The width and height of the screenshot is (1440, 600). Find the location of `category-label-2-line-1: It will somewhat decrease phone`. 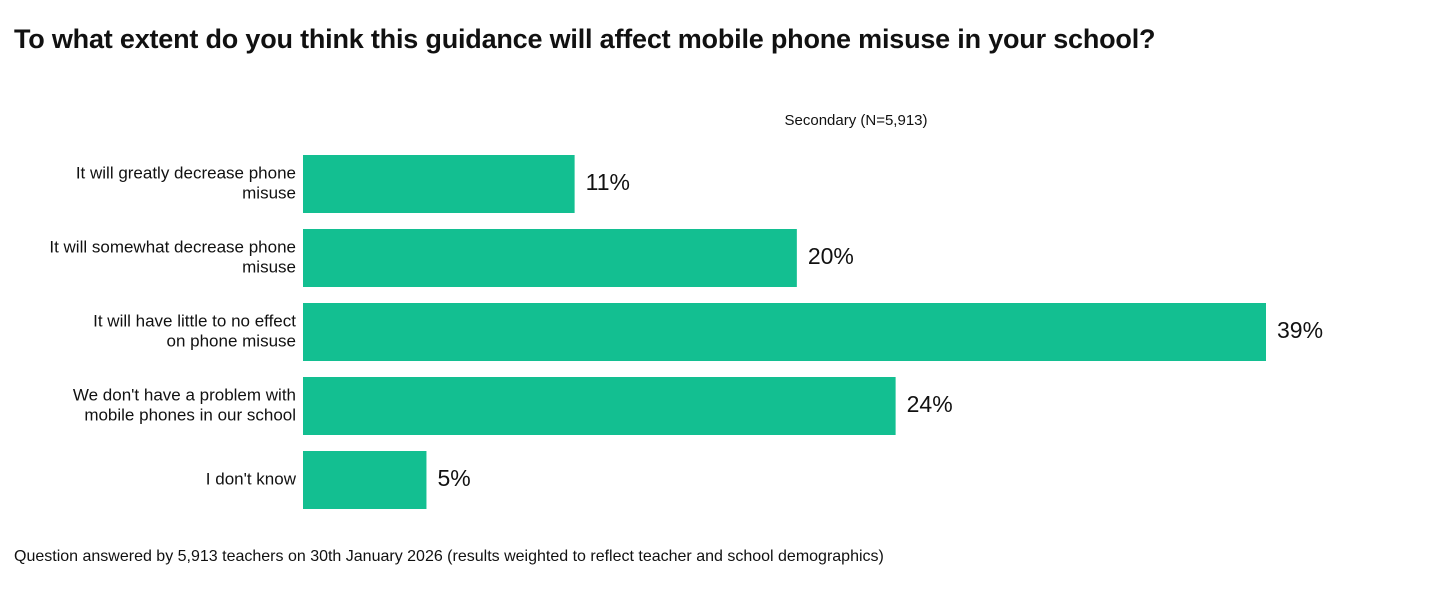

category-label-2-line-1: It will somewhat decrease phone is located at coordinates (172, 246).